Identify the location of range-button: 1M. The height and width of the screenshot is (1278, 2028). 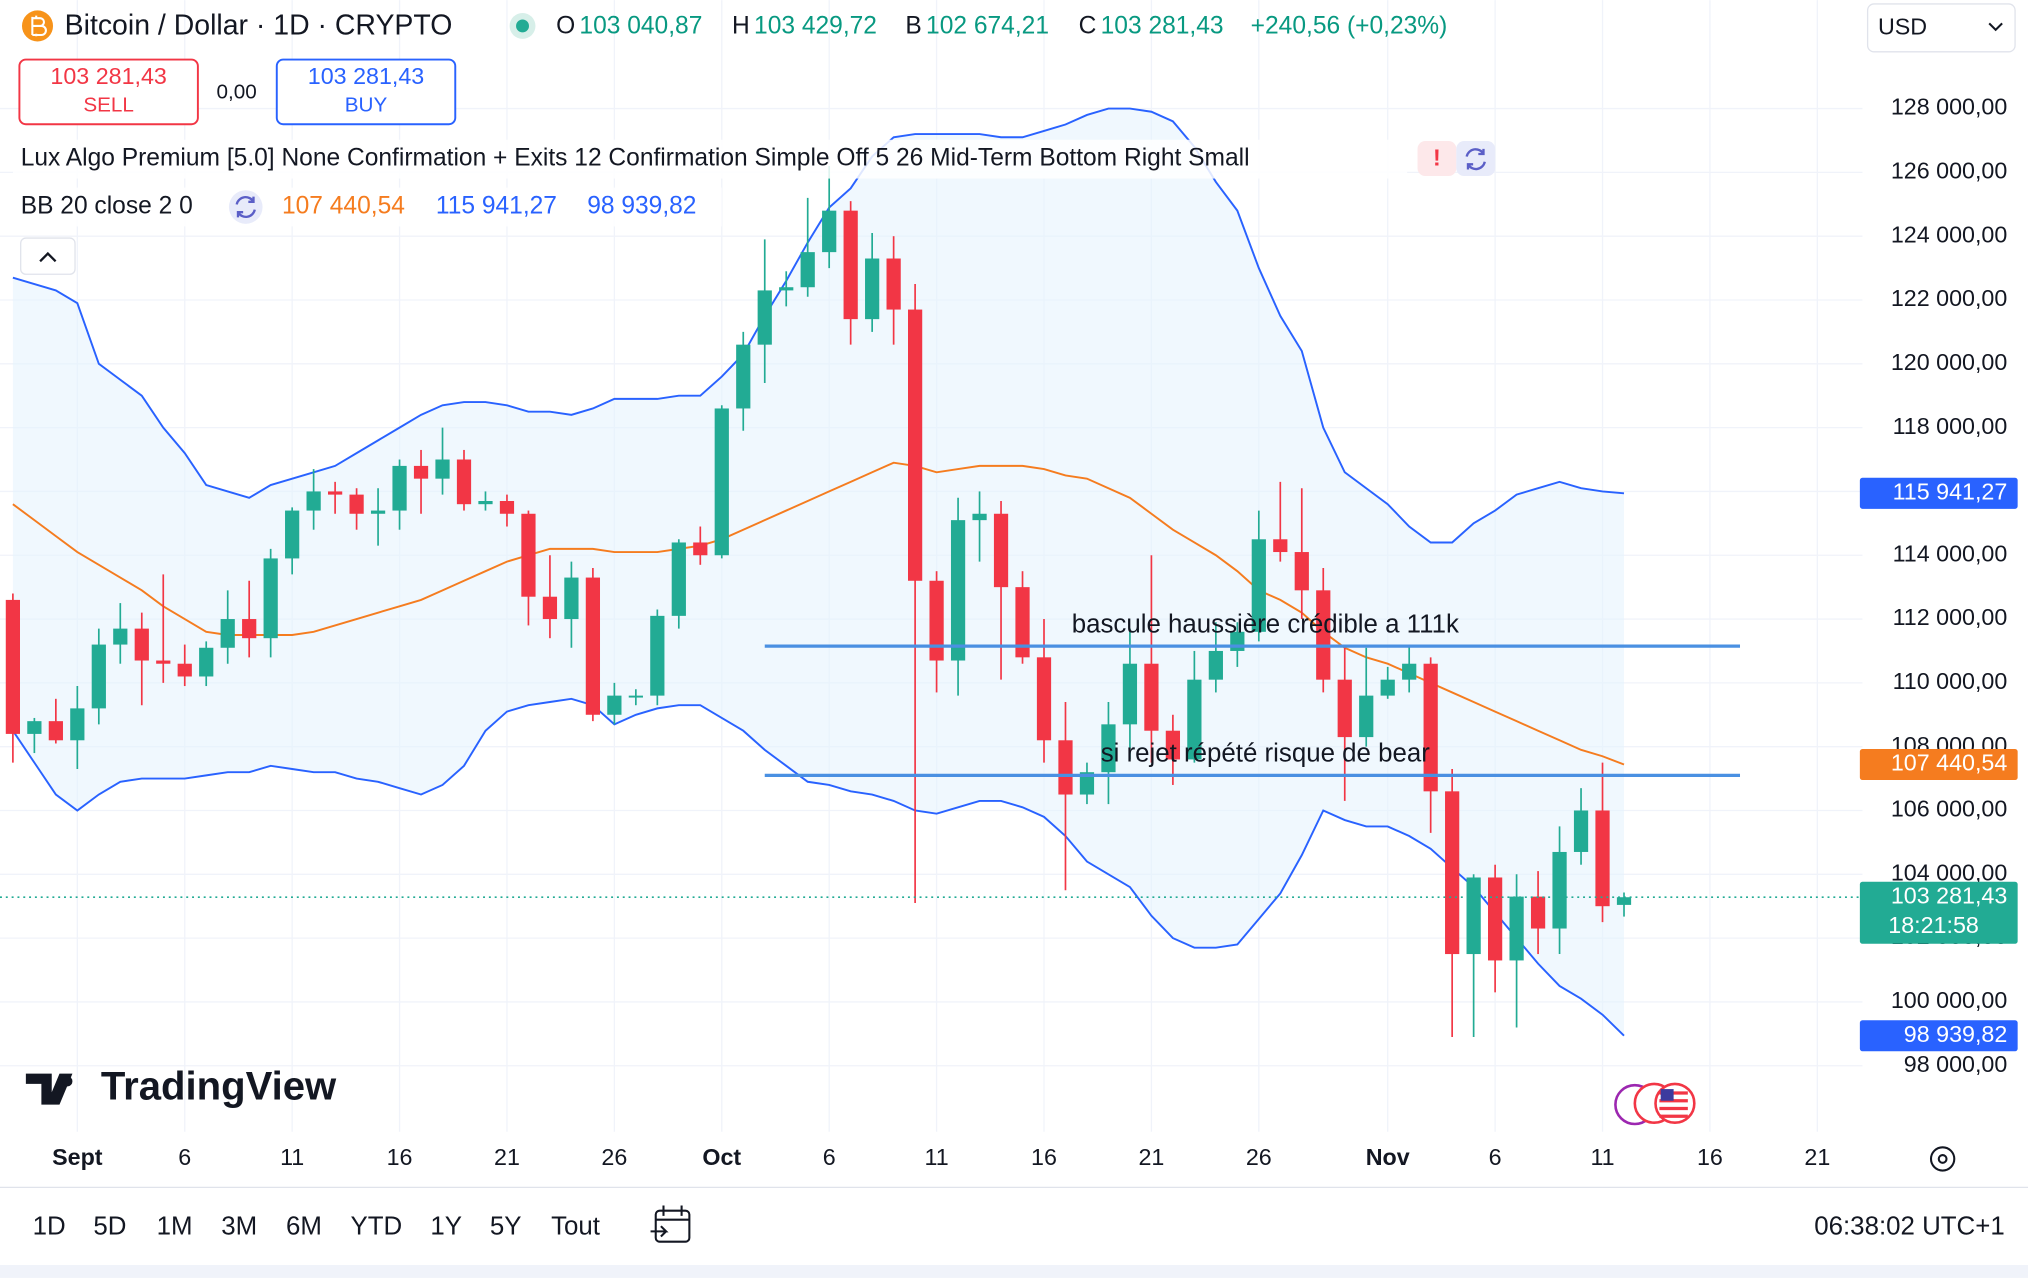
(175, 1226).